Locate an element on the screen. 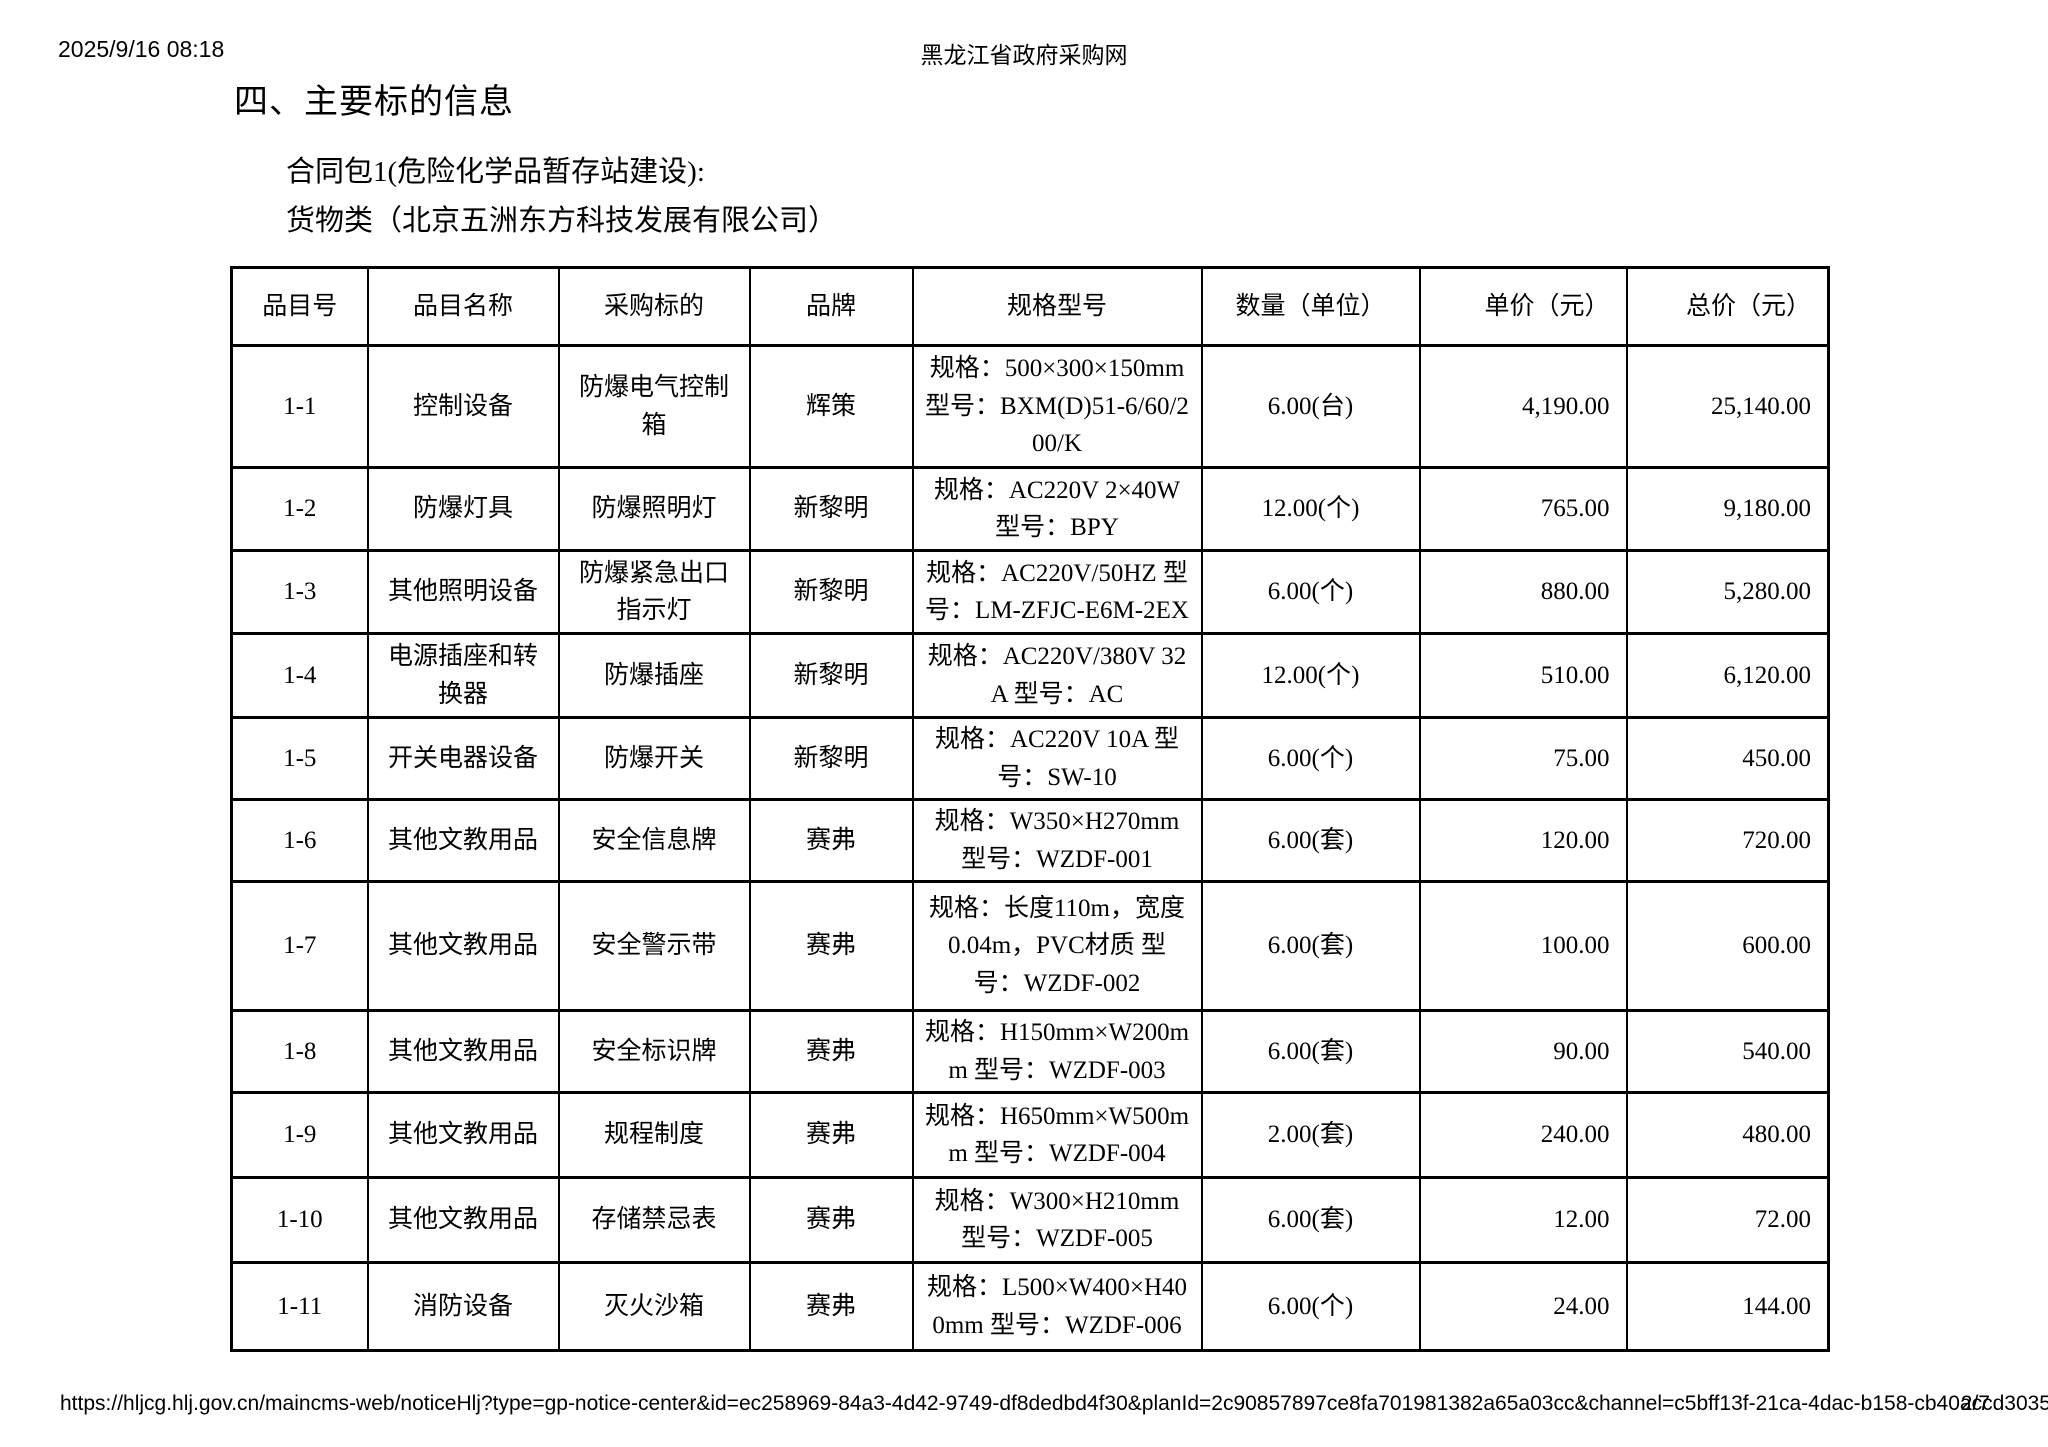 The height and width of the screenshot is (1447, 2048). cell-unit-price: 4,190.00 is located at coordinates (1523, 406).